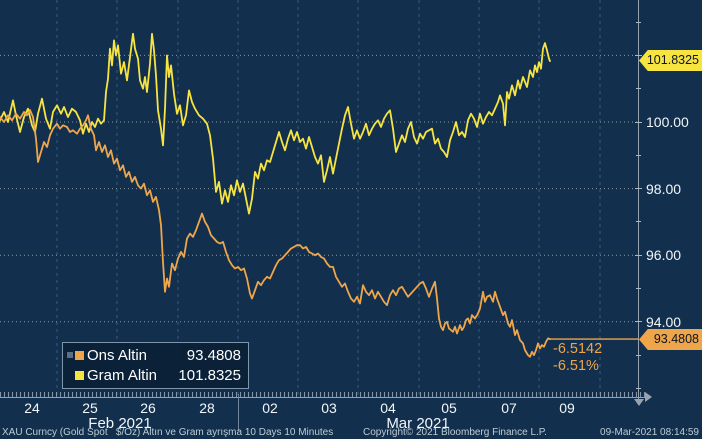  I want to click on change-annotation: -6.5142 -6.51%, so click(577, 358).